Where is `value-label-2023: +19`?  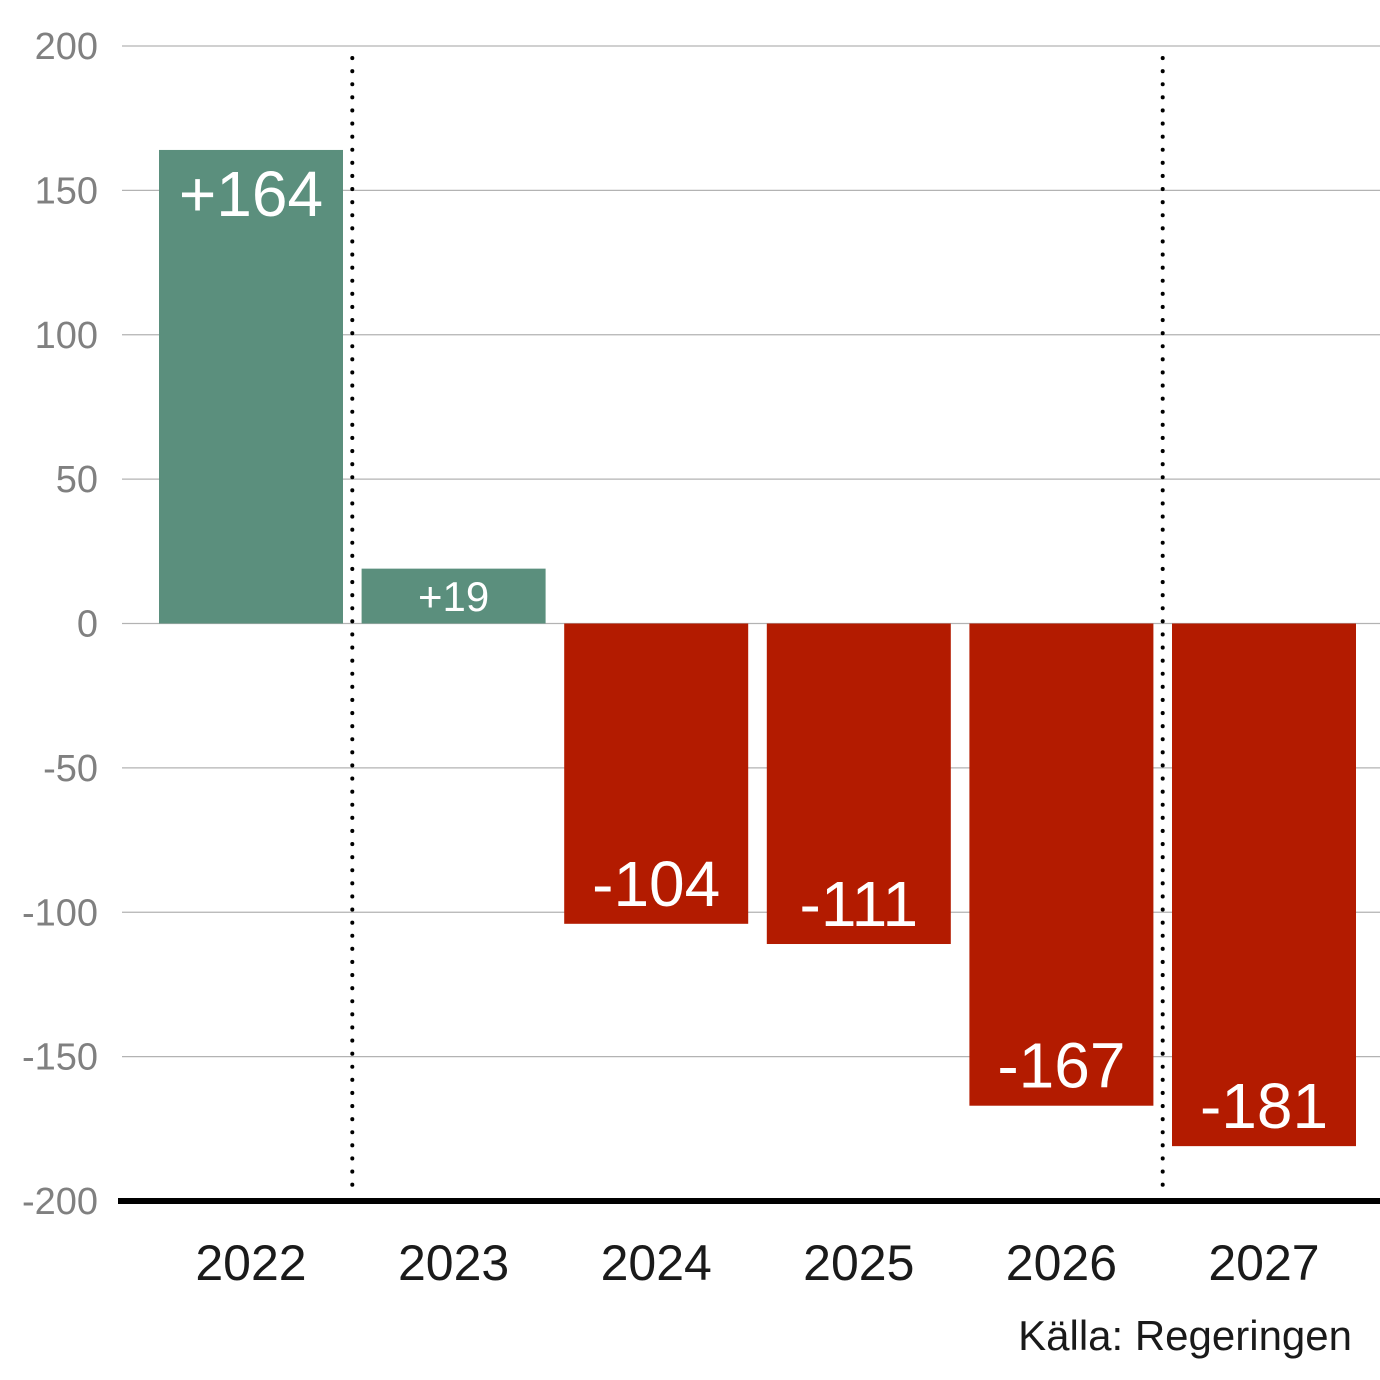
value-label-2023: +19 is located at coordinates (453, 596).